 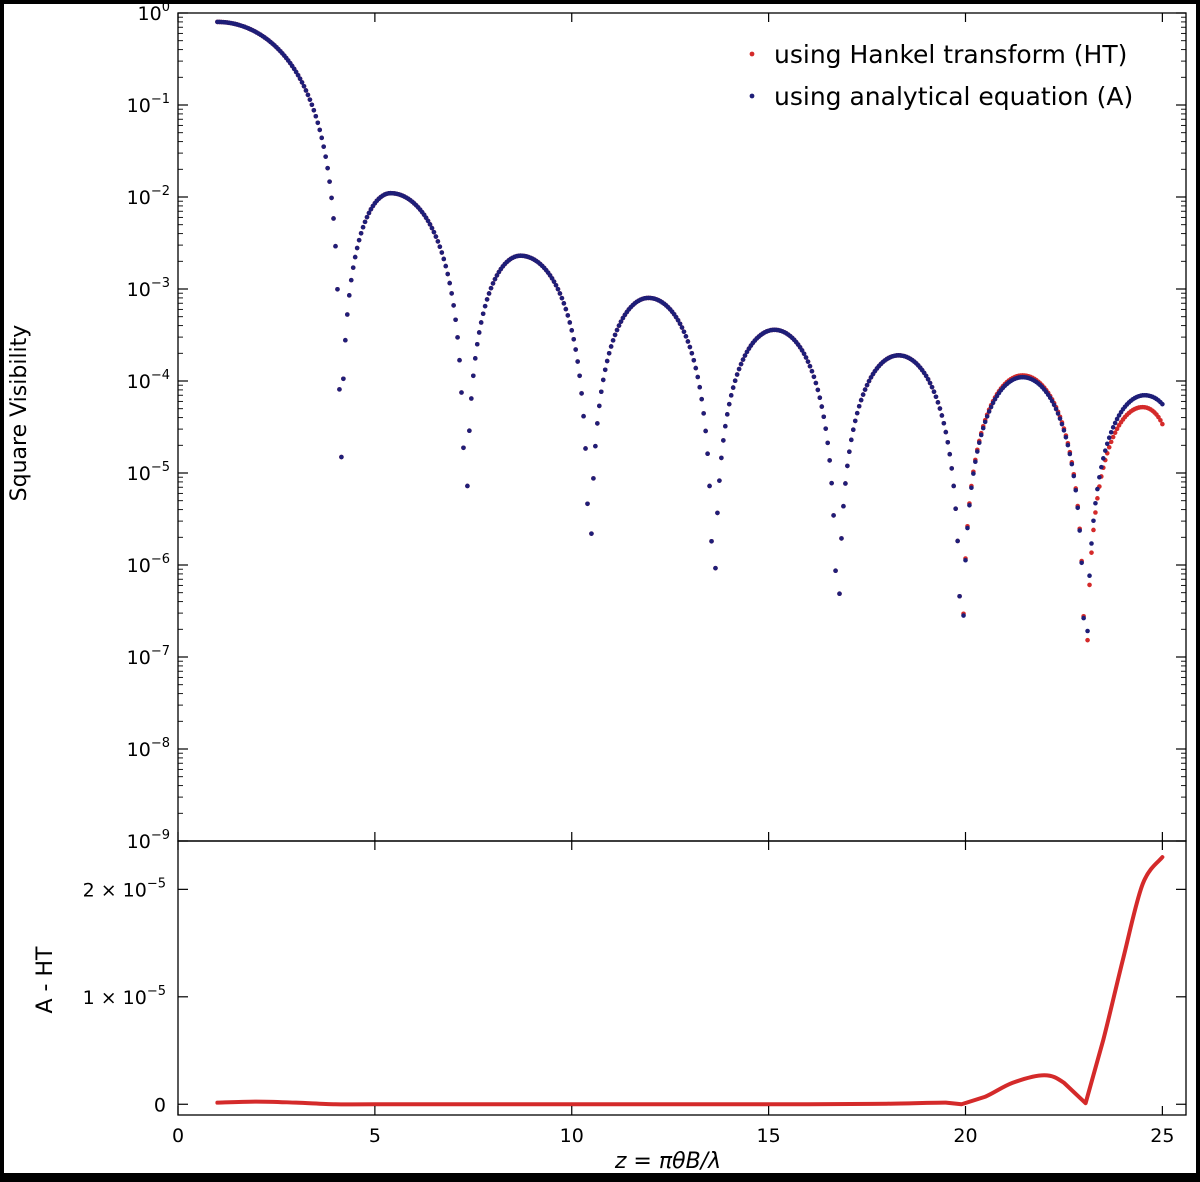 What do you see at coordinates (148, 104) in the screenshot?
I see `top-y-tick-label-1: 10−1` at bounding box center [148, 104].